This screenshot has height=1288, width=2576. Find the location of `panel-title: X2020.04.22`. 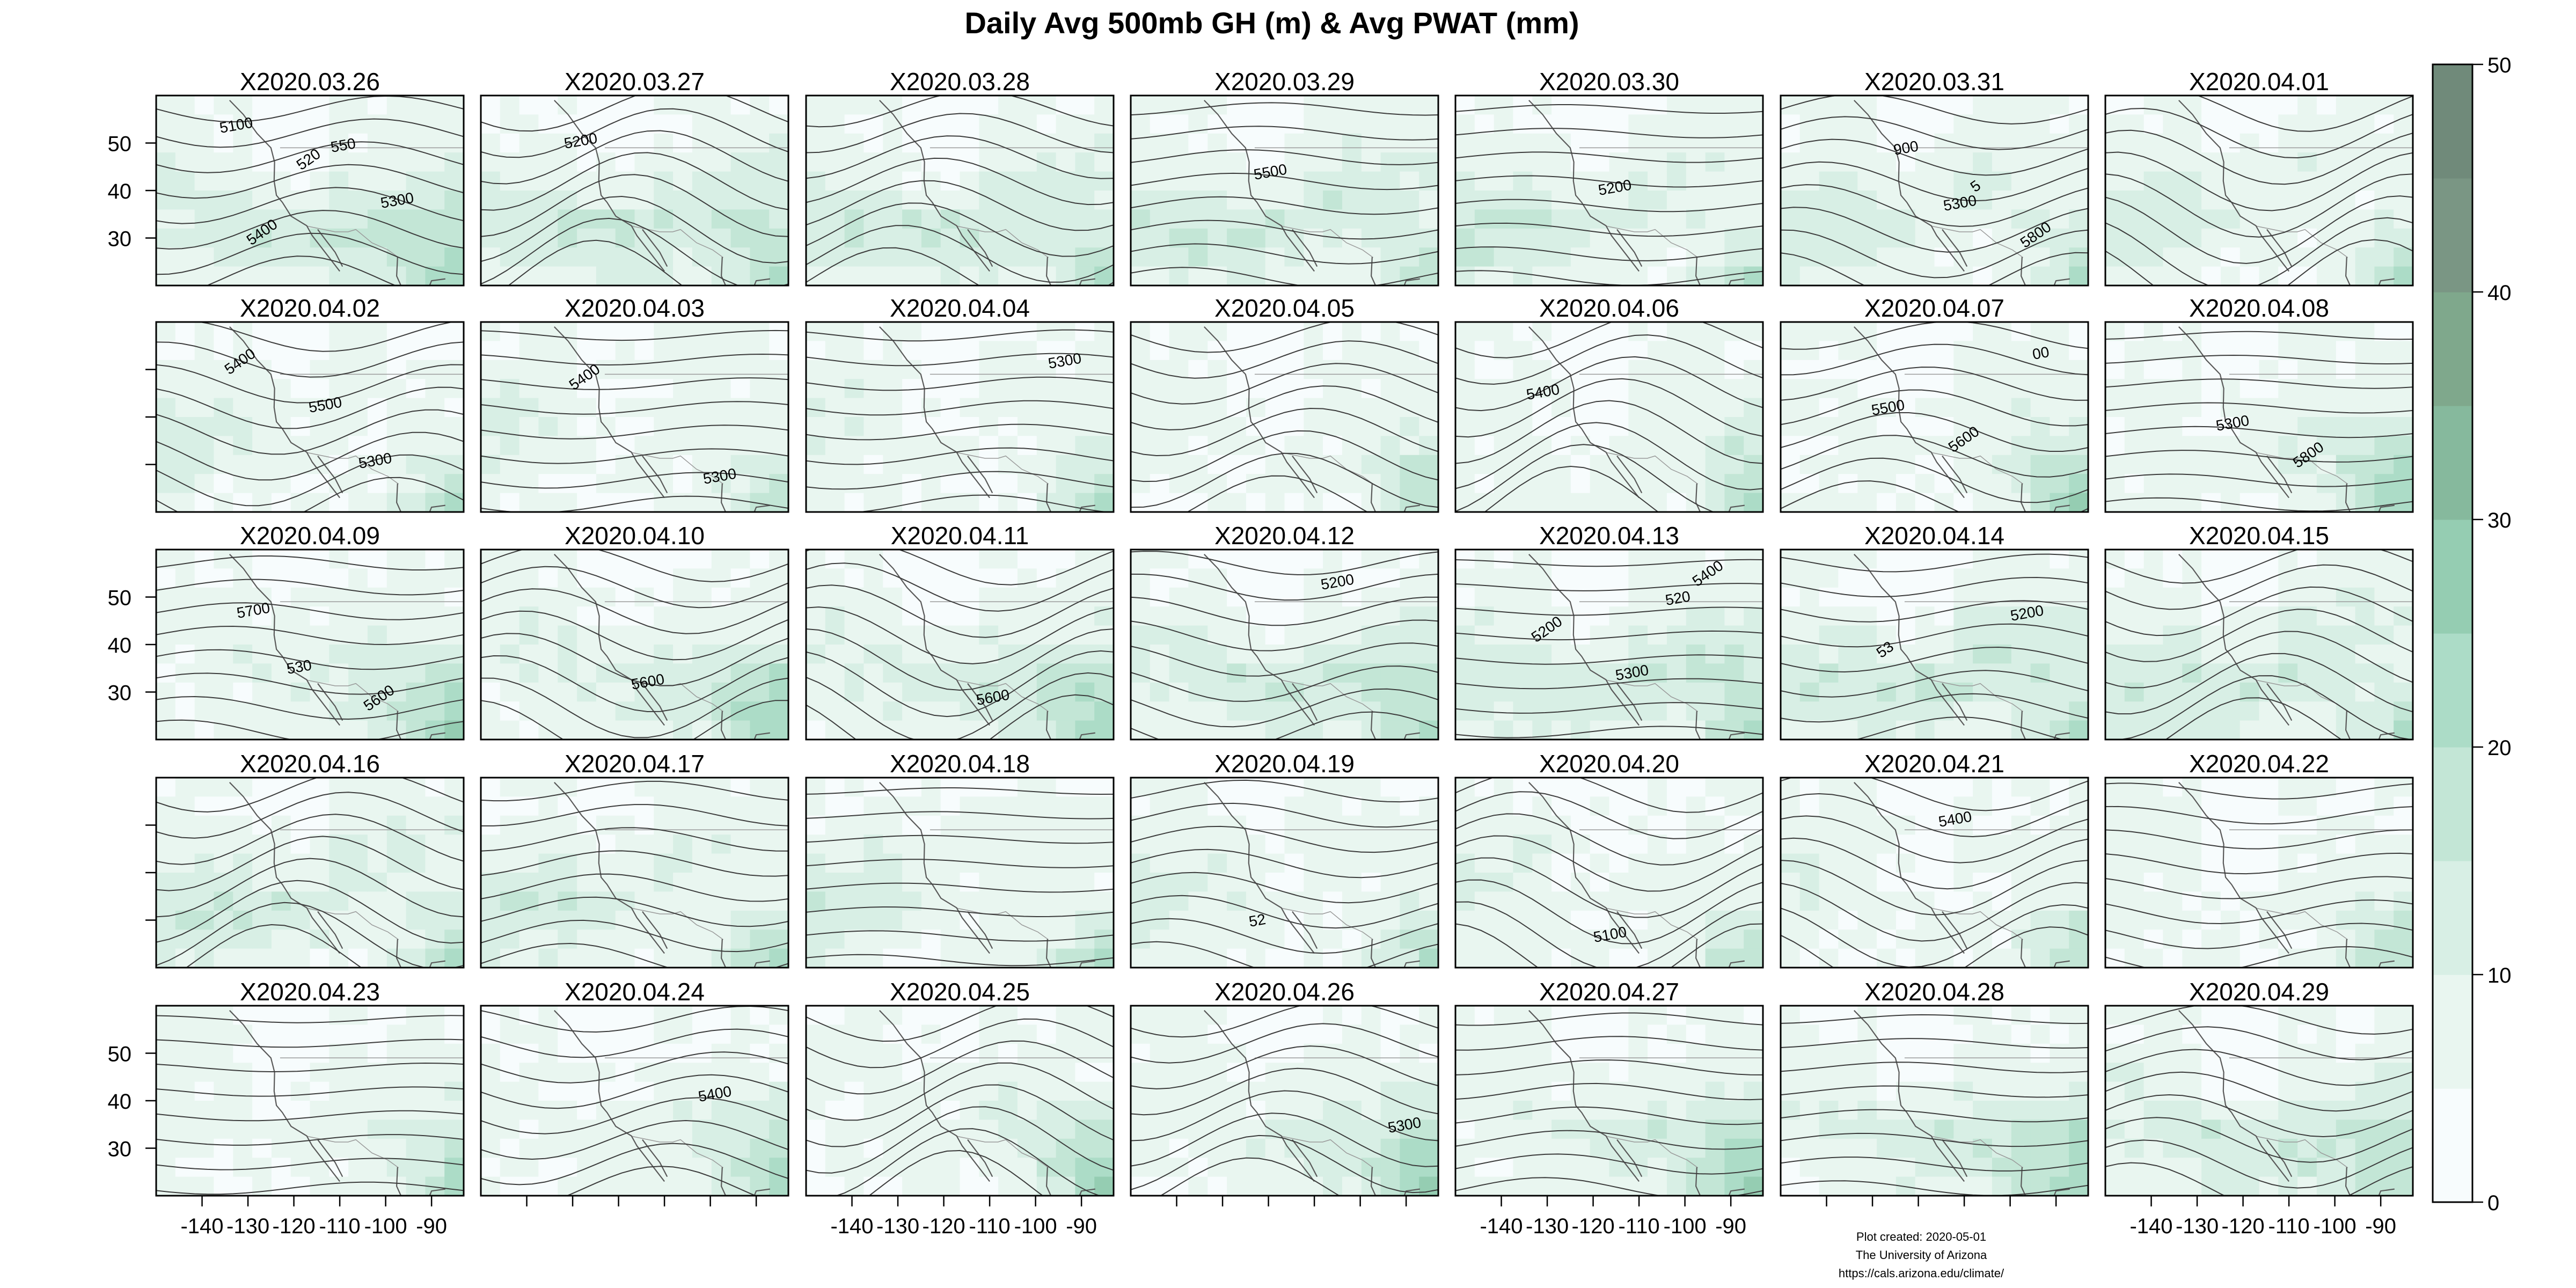

panel-title: X2020.04.22 is located at coordinates (2259, 764).